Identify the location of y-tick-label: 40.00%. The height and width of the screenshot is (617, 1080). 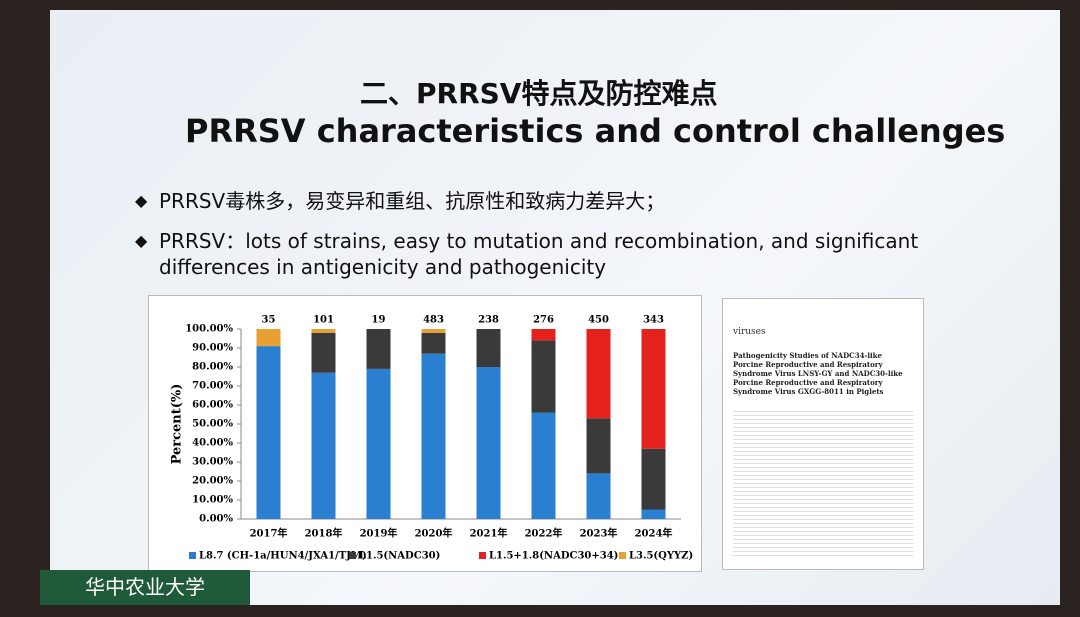
(212, 443).